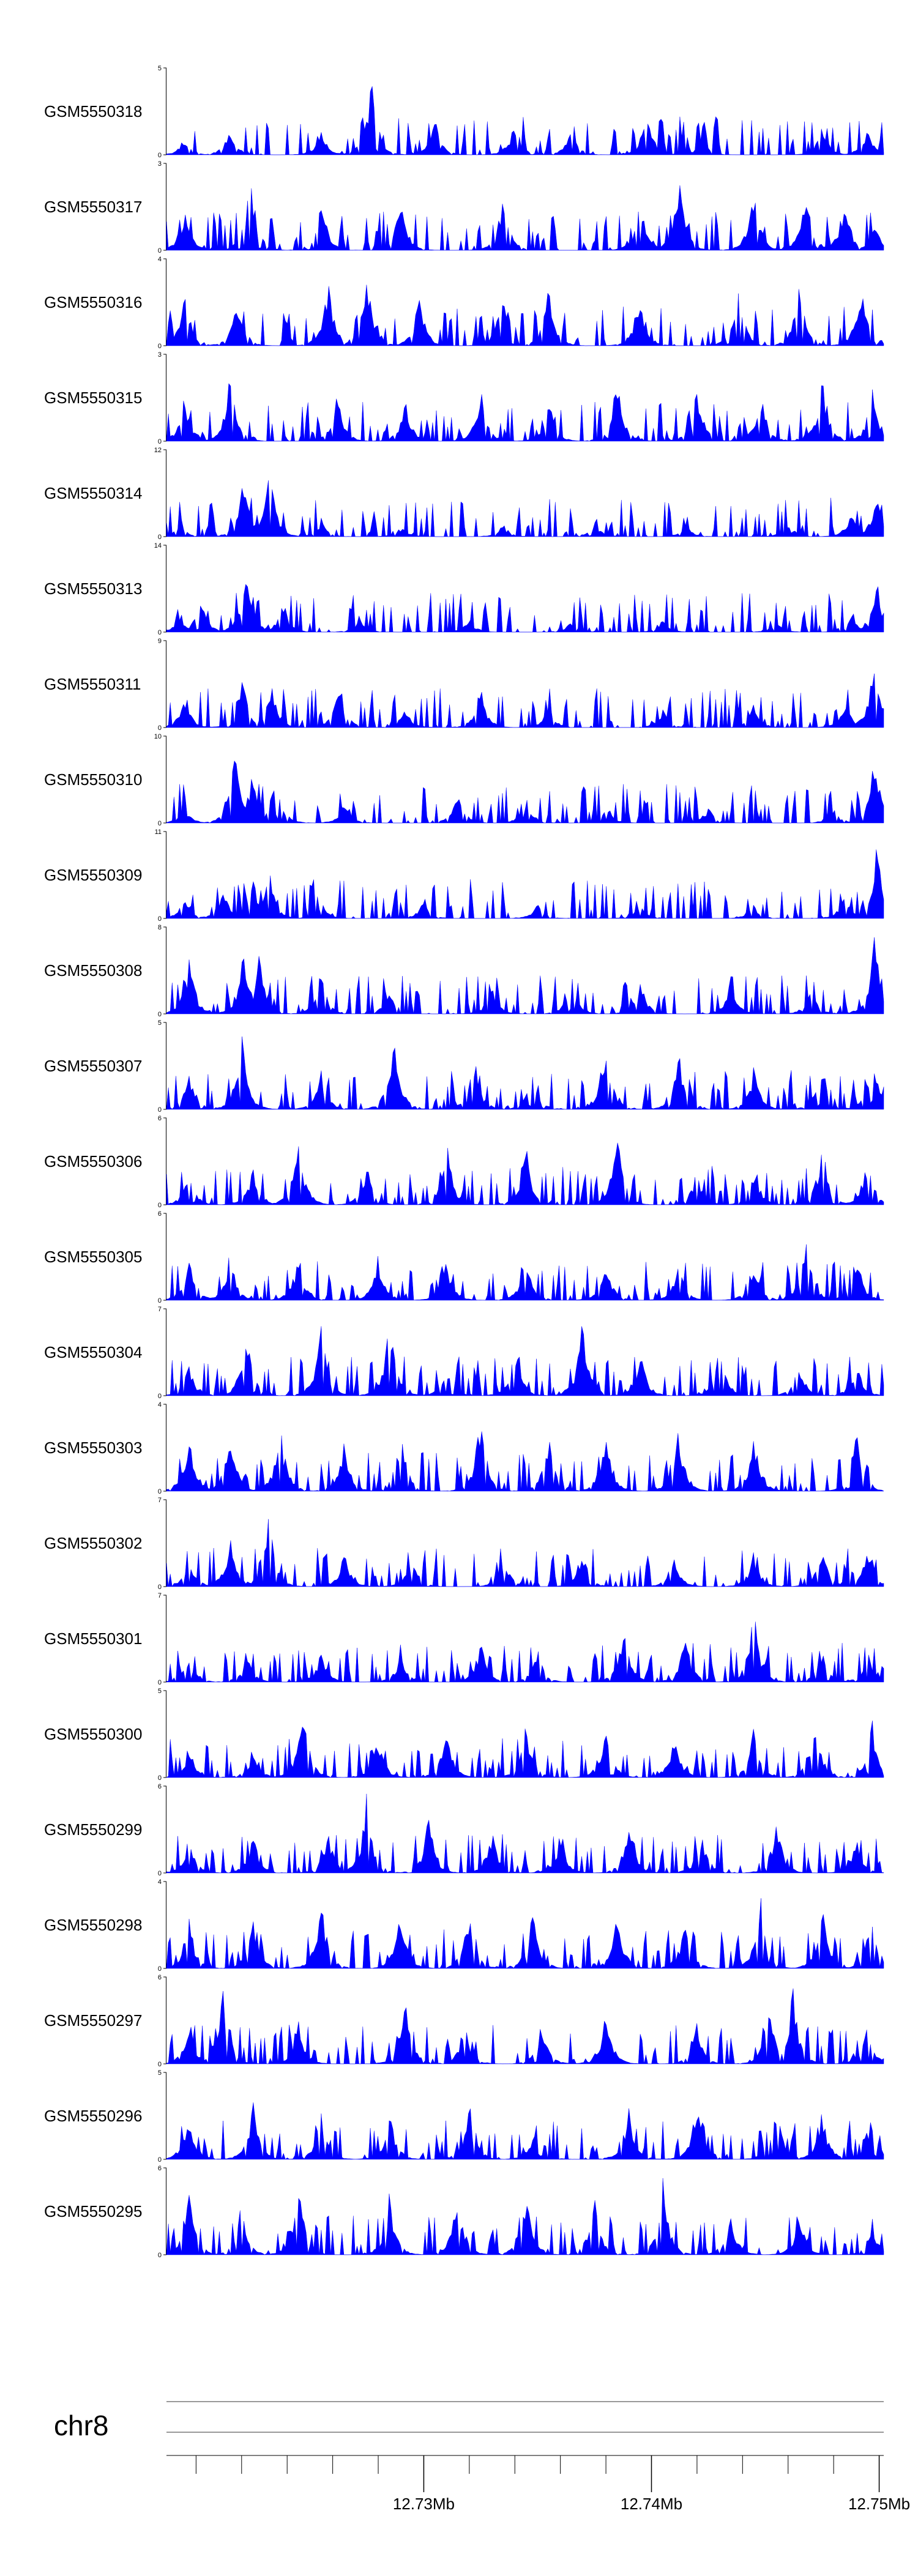  What do you see at coordinates (93, 207) in the screenshot?
I see `track-label: GSM5550317` at bounding box center [93, 207].